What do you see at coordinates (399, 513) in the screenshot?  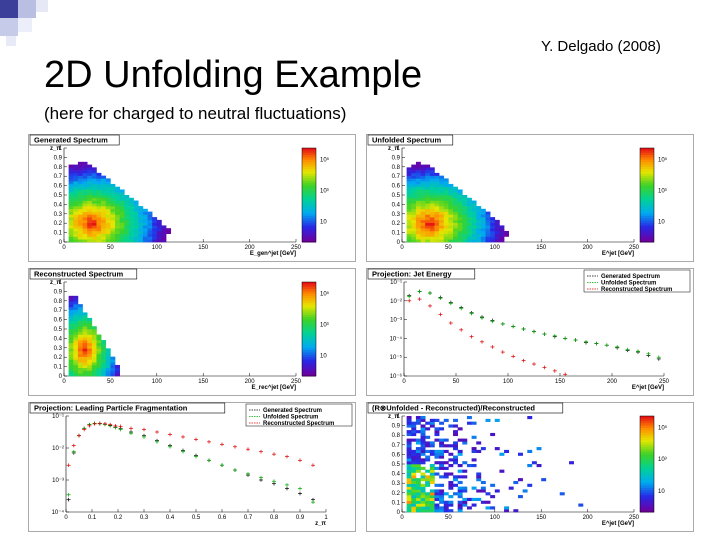 I see `y-tick-label: 0` at bounding box center [399, 513].